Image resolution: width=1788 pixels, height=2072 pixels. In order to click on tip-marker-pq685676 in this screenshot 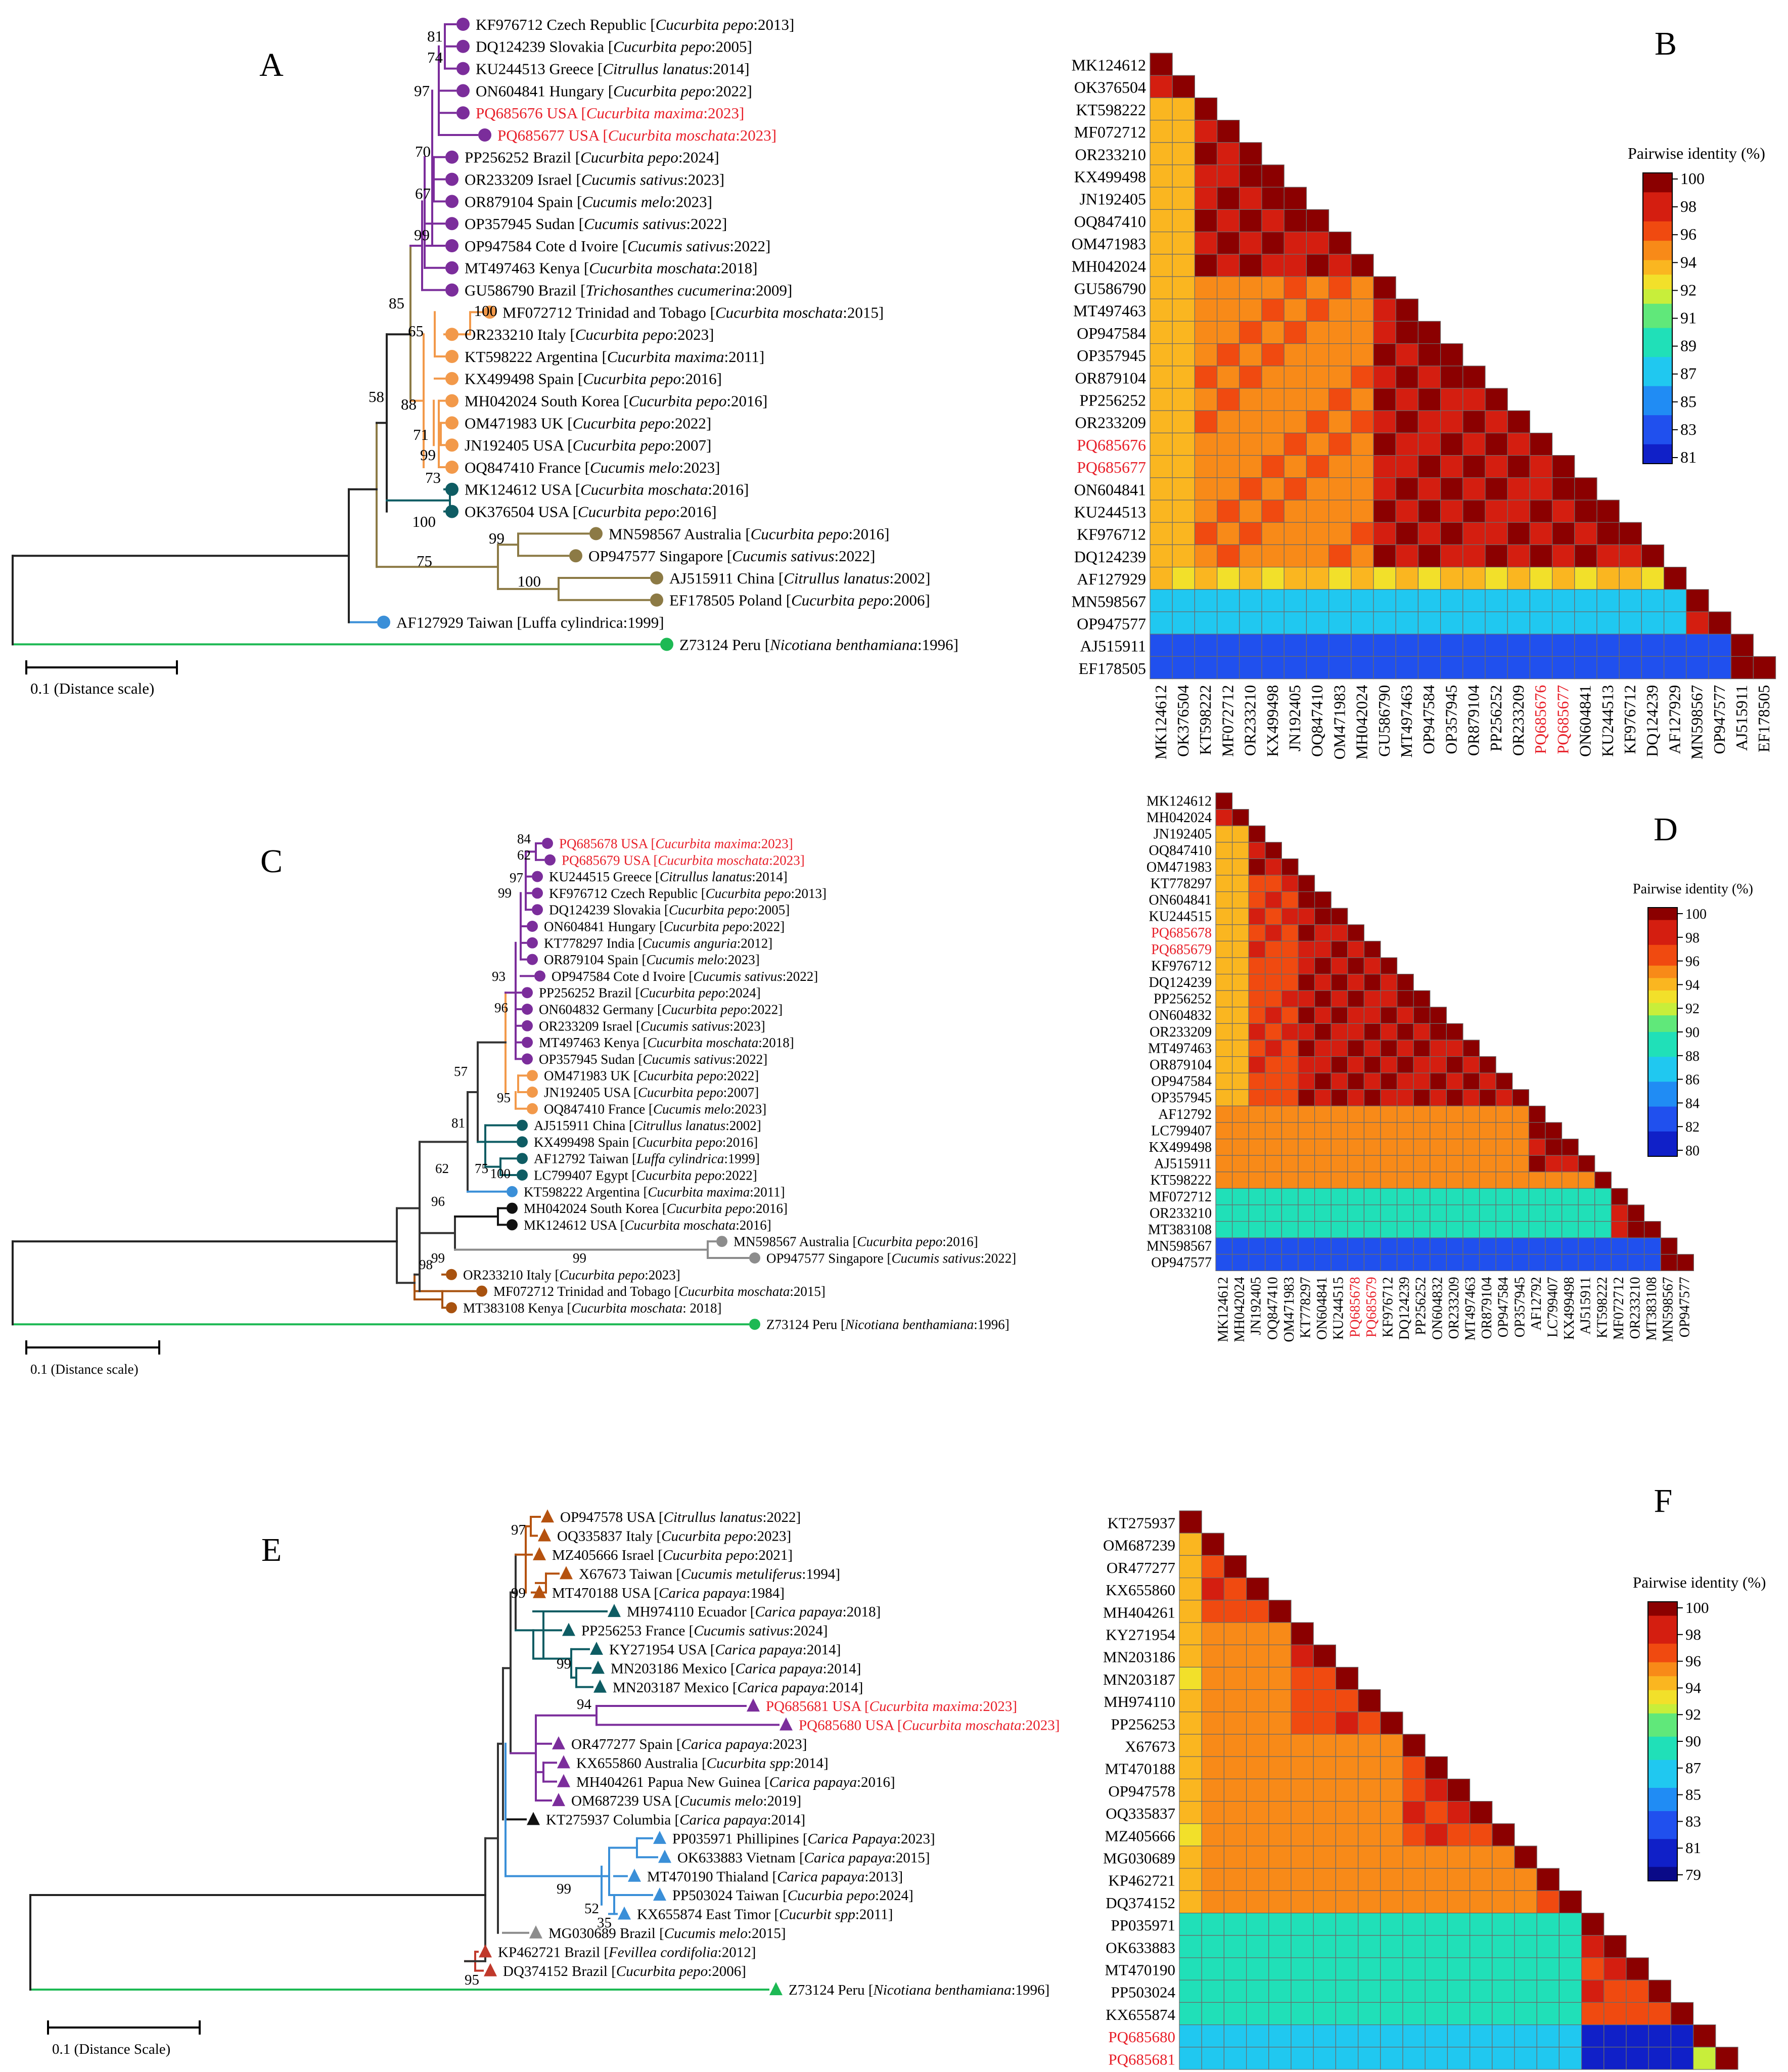, I will do `click(463, 113)`.